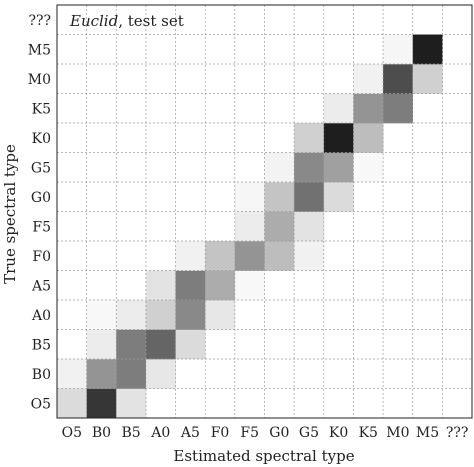 Image resolution: width=474 pixels, height=467 pixels. I want to click on heatmap-cell-K0-G5, so click(309, 138).